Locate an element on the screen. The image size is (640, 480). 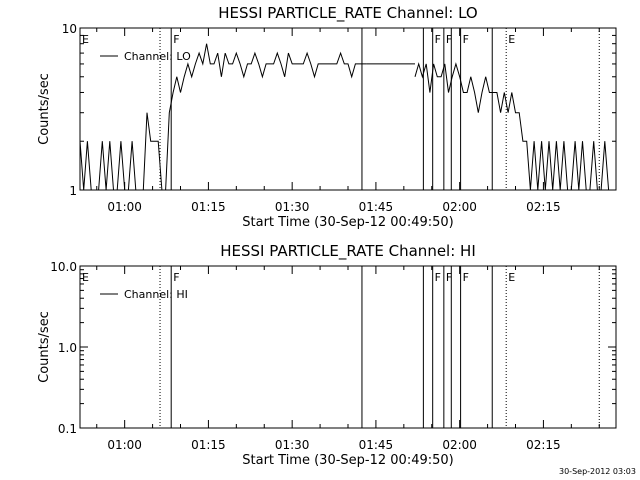
y-tick-label: 1 is located at coordinates (73, 191).